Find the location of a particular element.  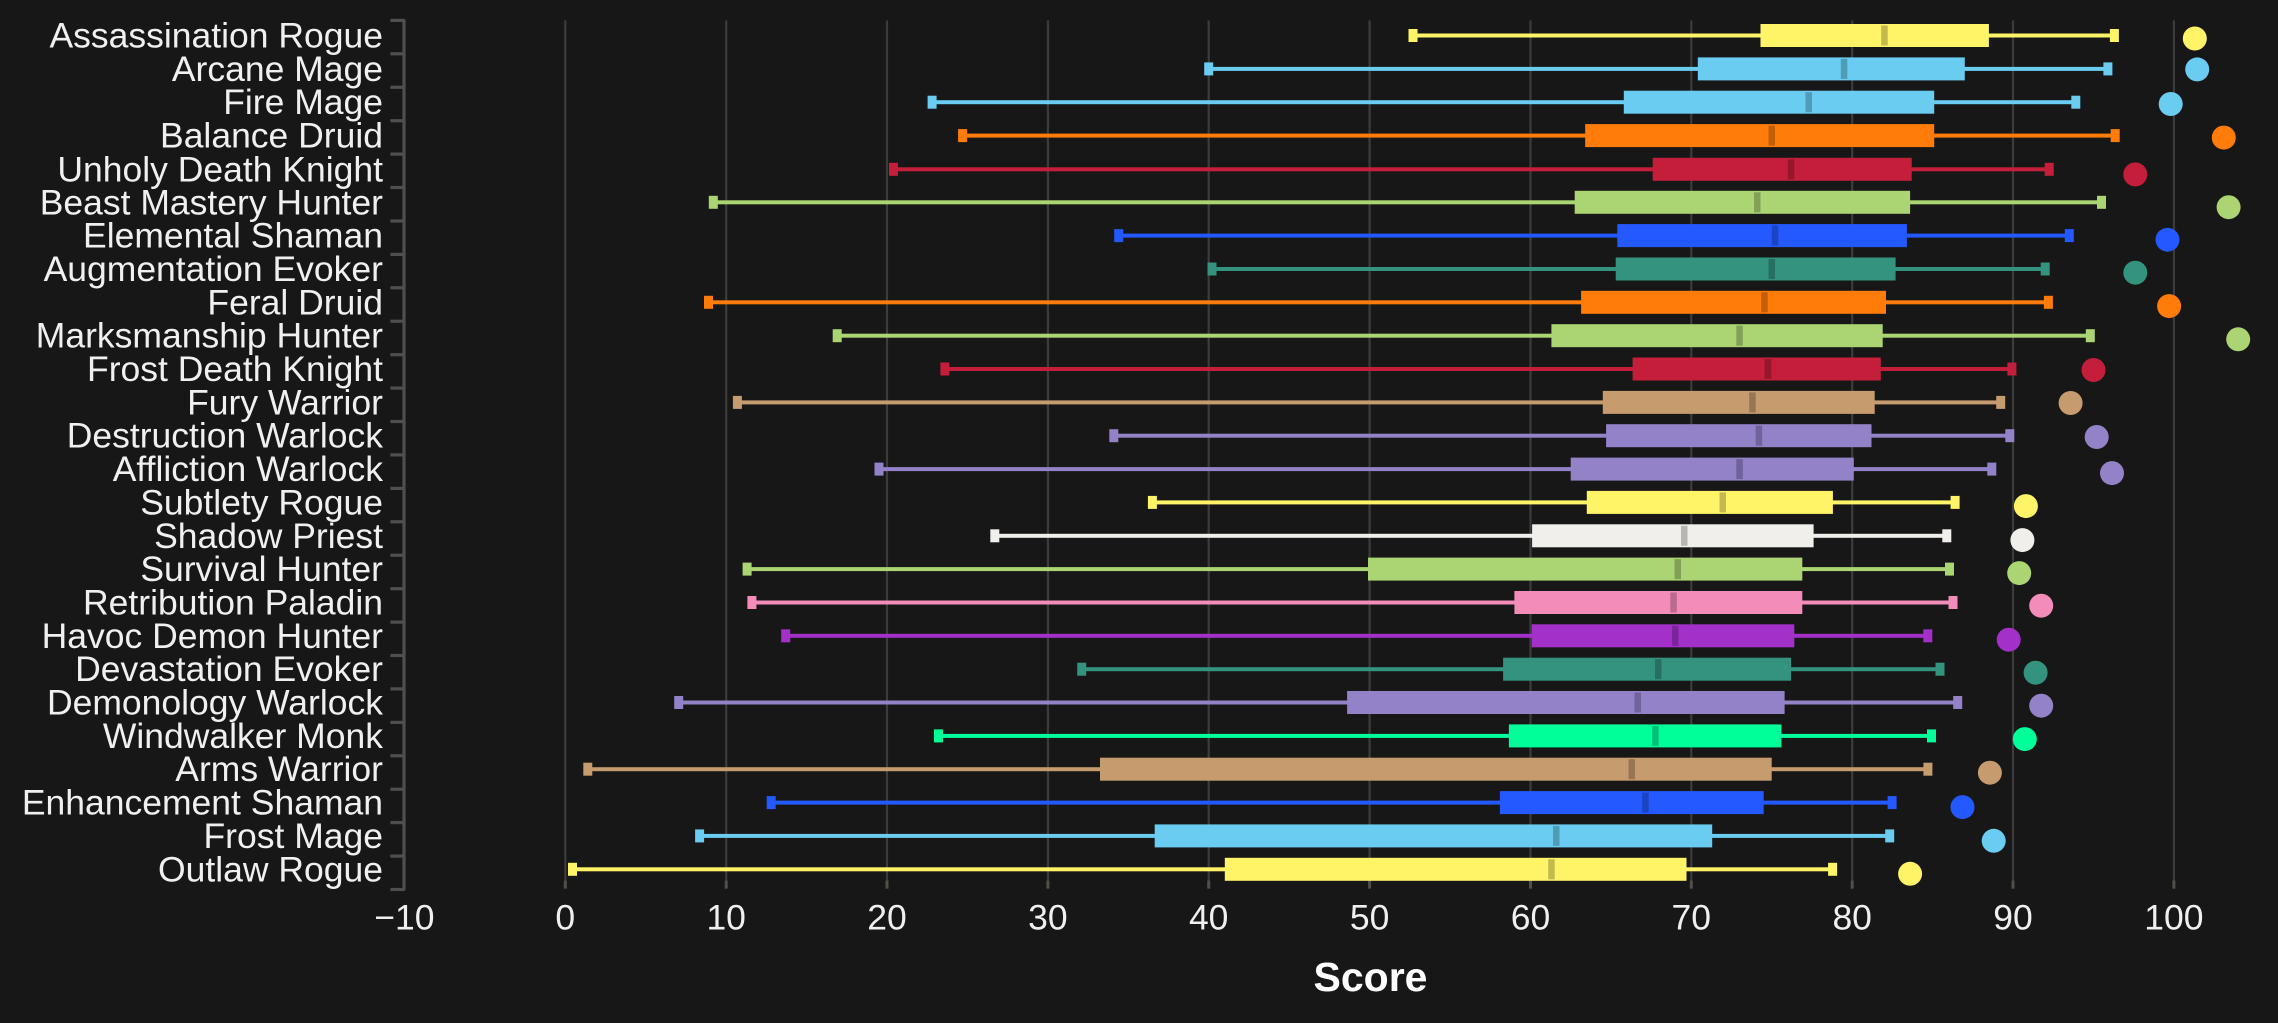

svg-text: Retribution Paladin is located at coordinates (233, 603).